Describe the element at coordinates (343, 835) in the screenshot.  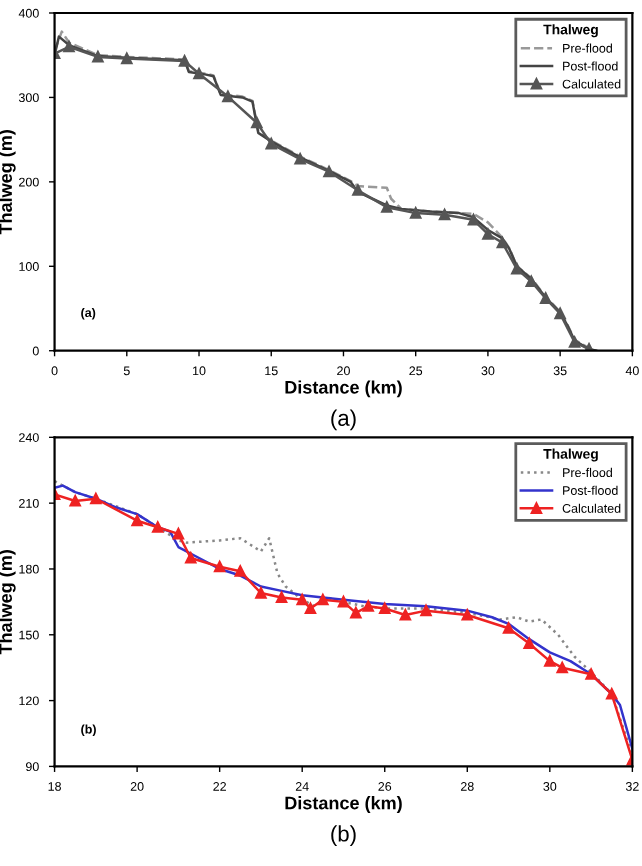
I see `text: (b)` at that location.